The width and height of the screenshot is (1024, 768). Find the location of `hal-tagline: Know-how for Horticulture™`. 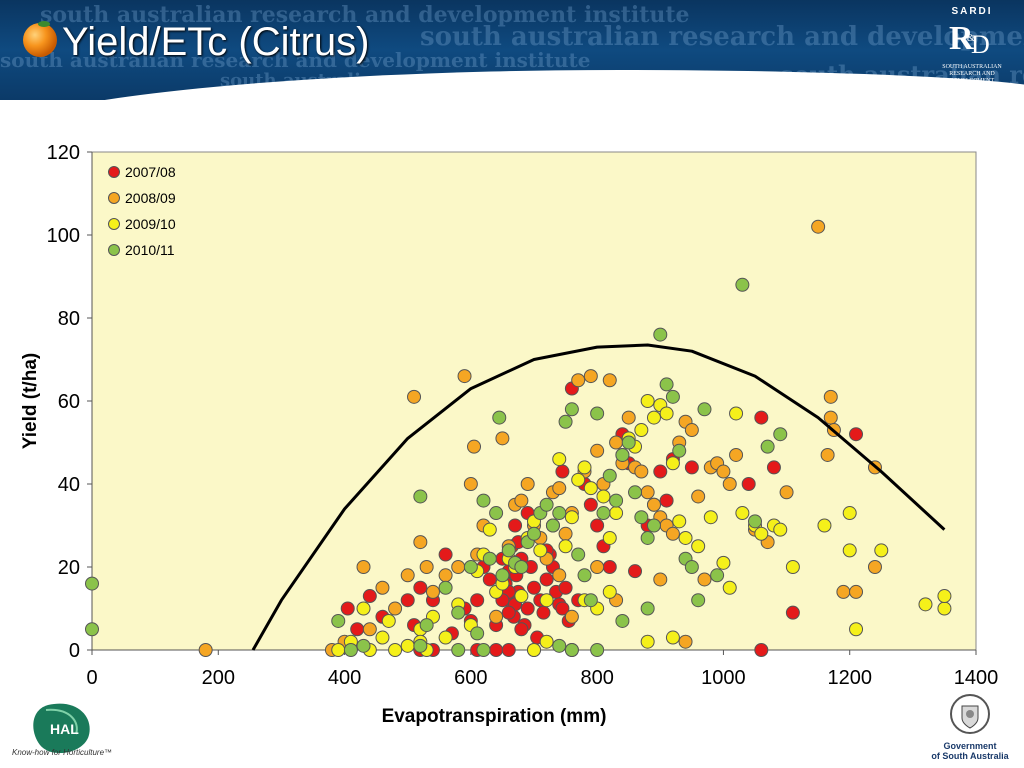

hal-tagline: Know-how for Horticulture™ is located at coordinates (62, 752).